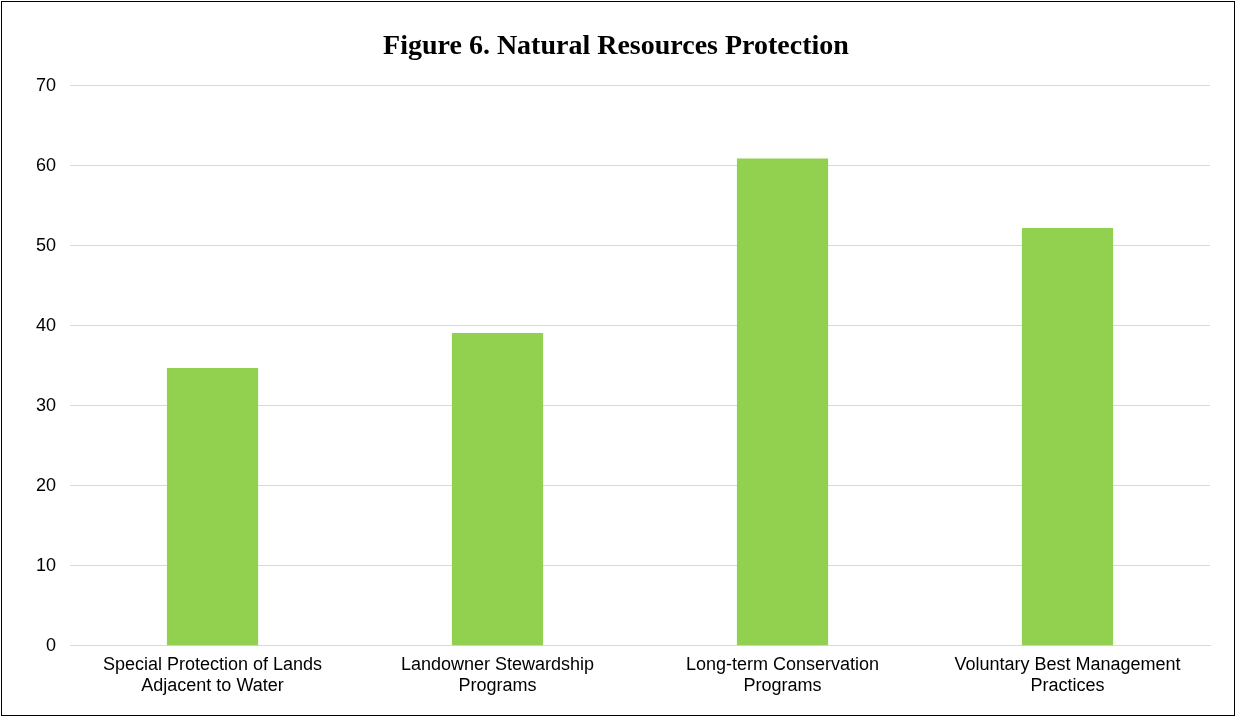 This screenshot has width=1236, height=717. I want to click on x-tick-label: Long-term Conservation Programs, so click(782, 674).